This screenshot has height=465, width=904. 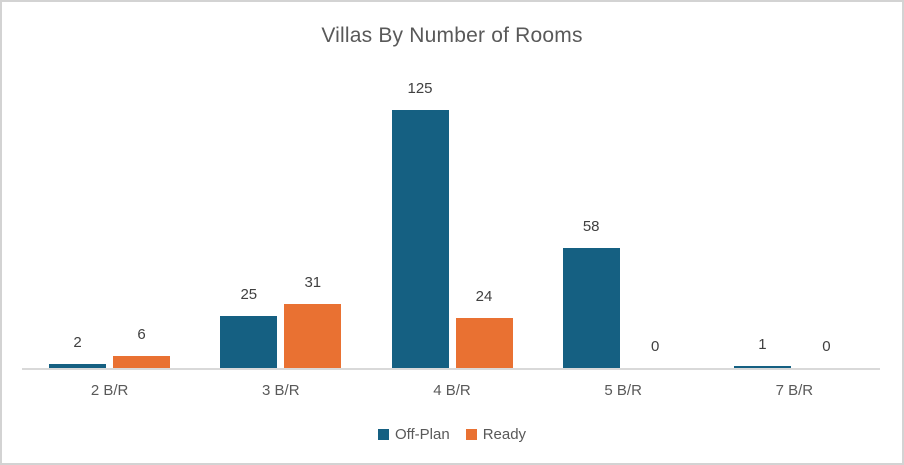 What do you see at coordinates (142, 361) in the screenshot?
I see `bar-ready-2-b-r` at bounding box center [142, 361].